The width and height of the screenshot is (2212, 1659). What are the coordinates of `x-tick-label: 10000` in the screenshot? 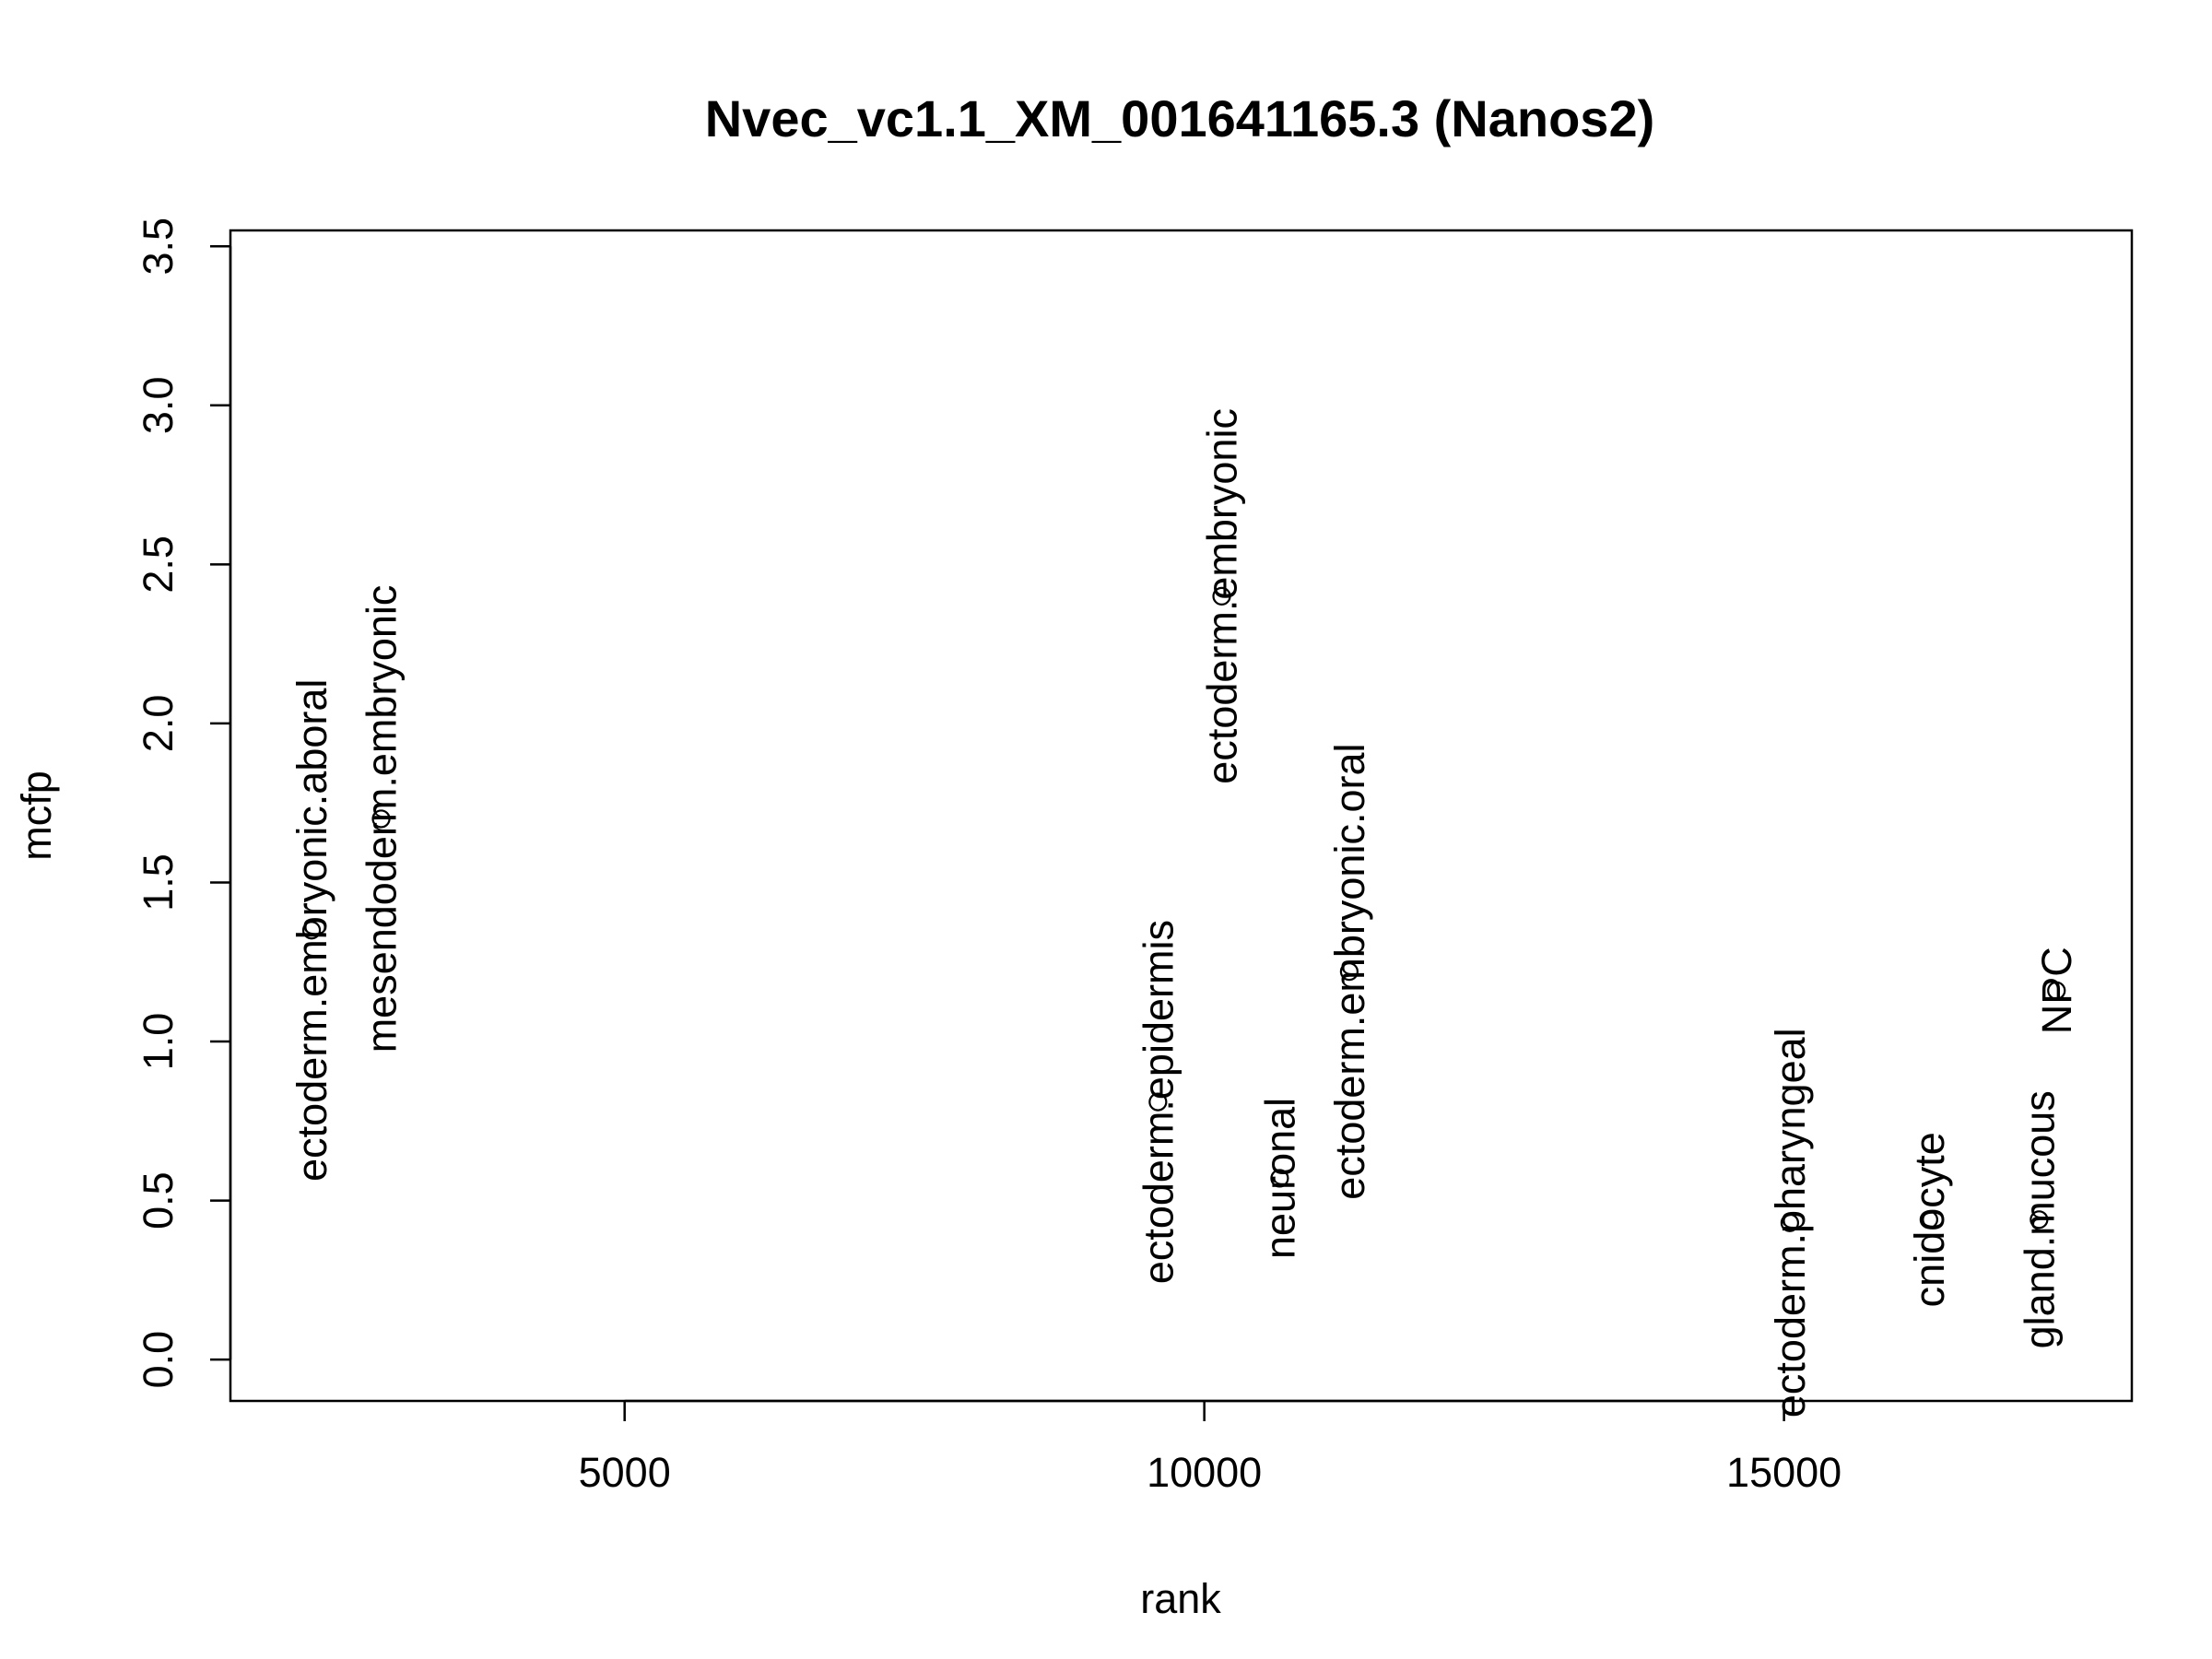 It's located at (1204, 1472).